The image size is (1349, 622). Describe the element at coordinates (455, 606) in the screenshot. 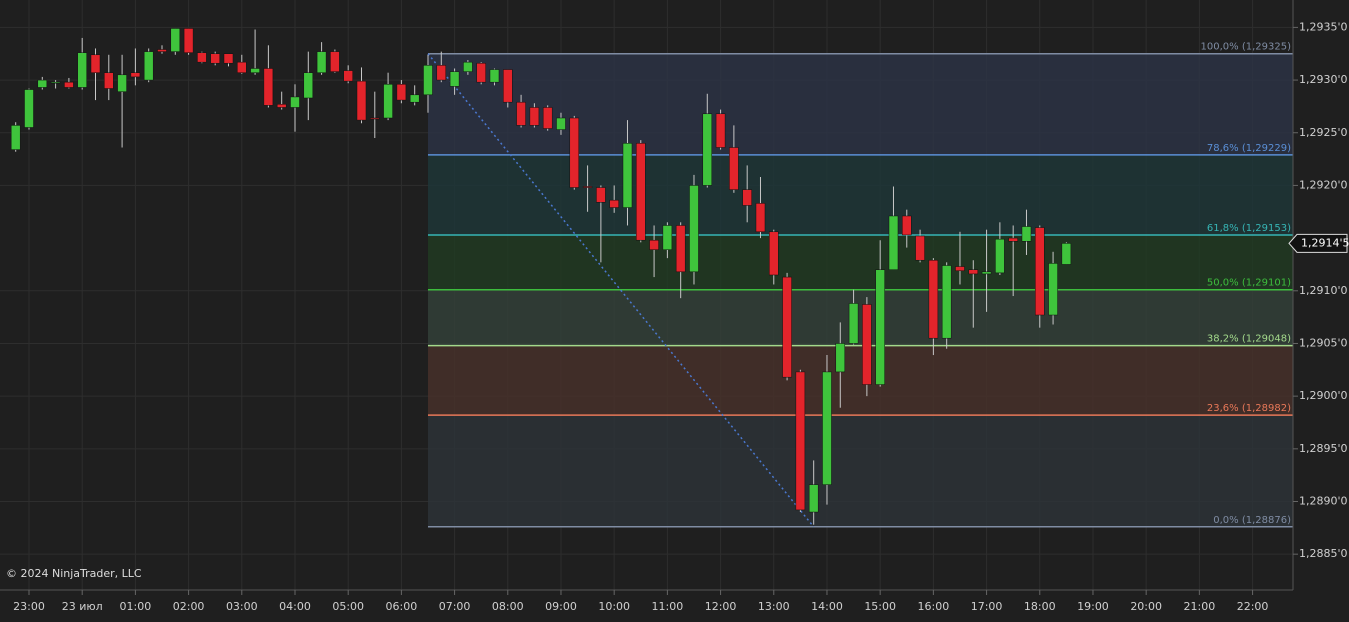

I see `x-tick-label: 07:00` at that location.